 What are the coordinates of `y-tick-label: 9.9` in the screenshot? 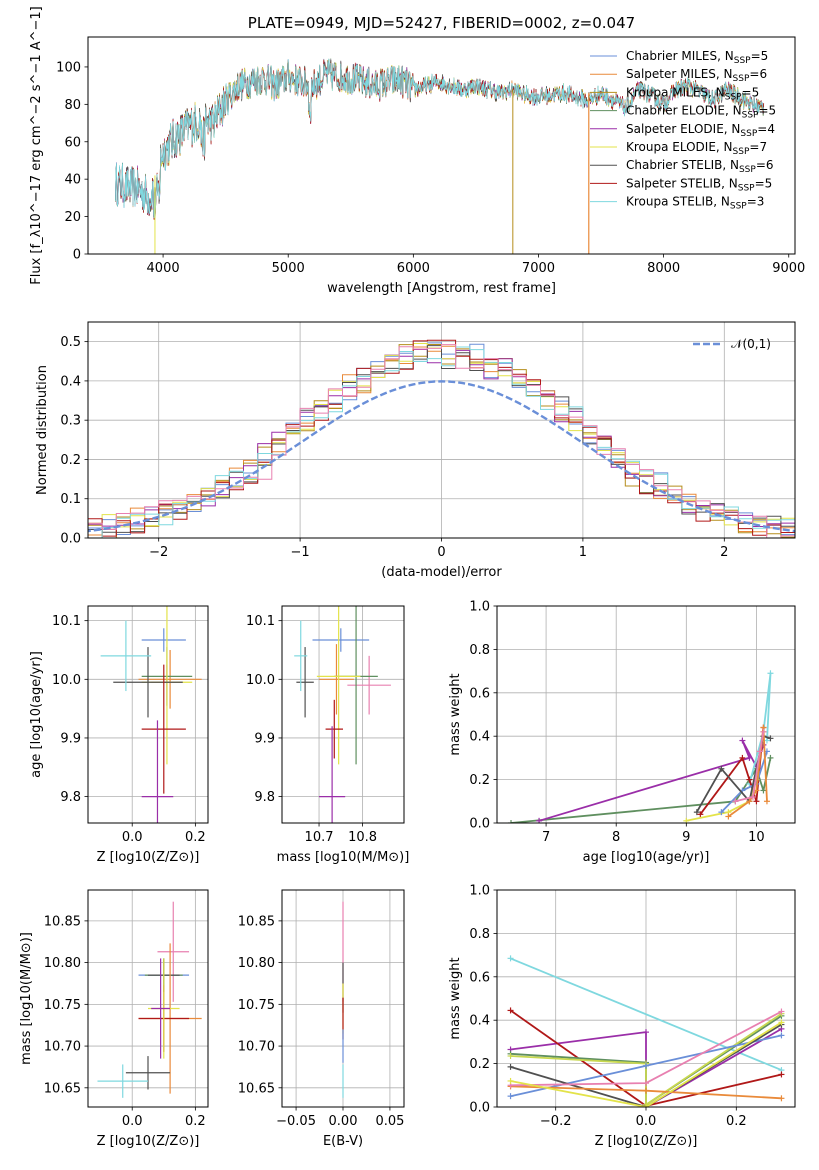 It's located at (264, 738).